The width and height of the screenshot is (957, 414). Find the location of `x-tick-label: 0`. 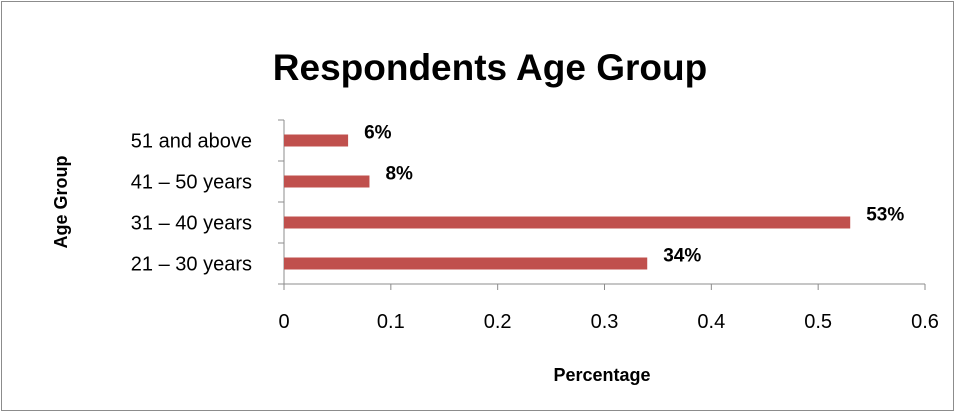

x-tick-label: 0 is located at coordinates (283, 322).